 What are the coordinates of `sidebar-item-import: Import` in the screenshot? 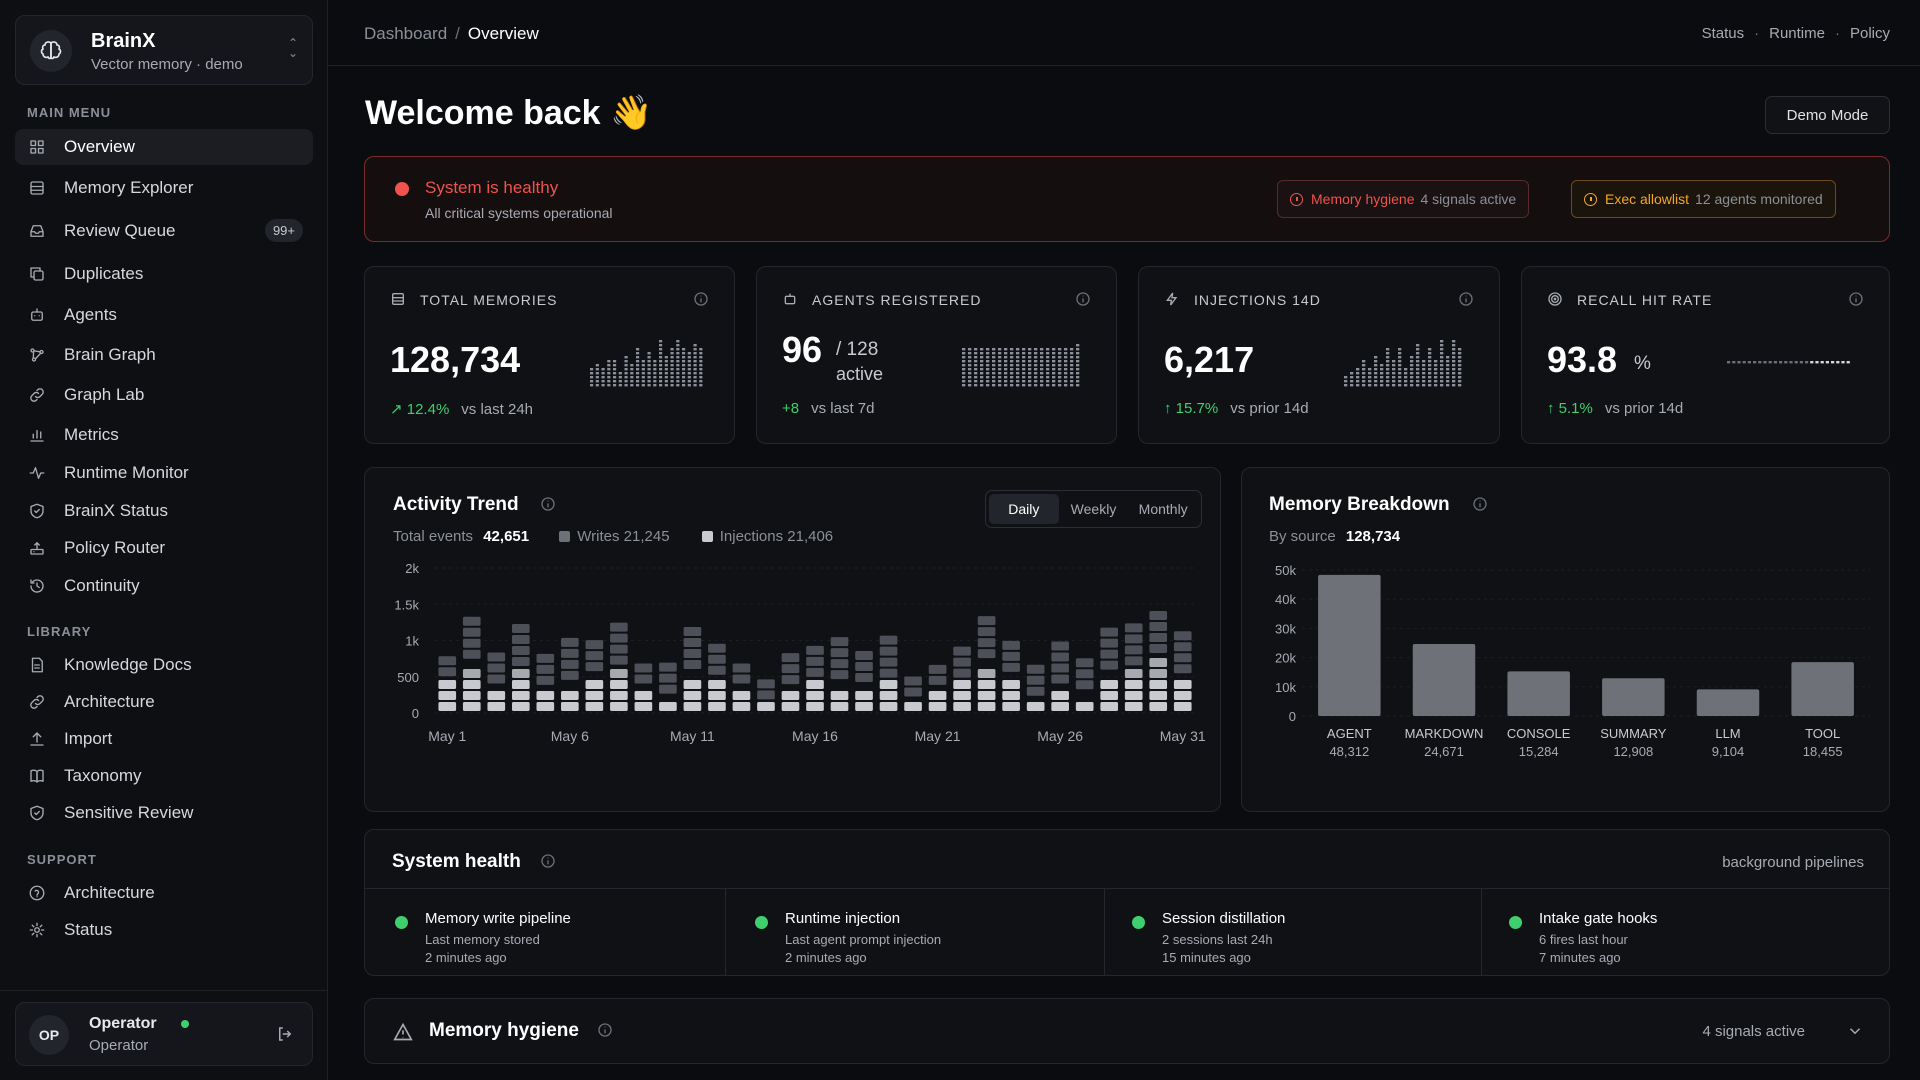 It's located at (164, 739).